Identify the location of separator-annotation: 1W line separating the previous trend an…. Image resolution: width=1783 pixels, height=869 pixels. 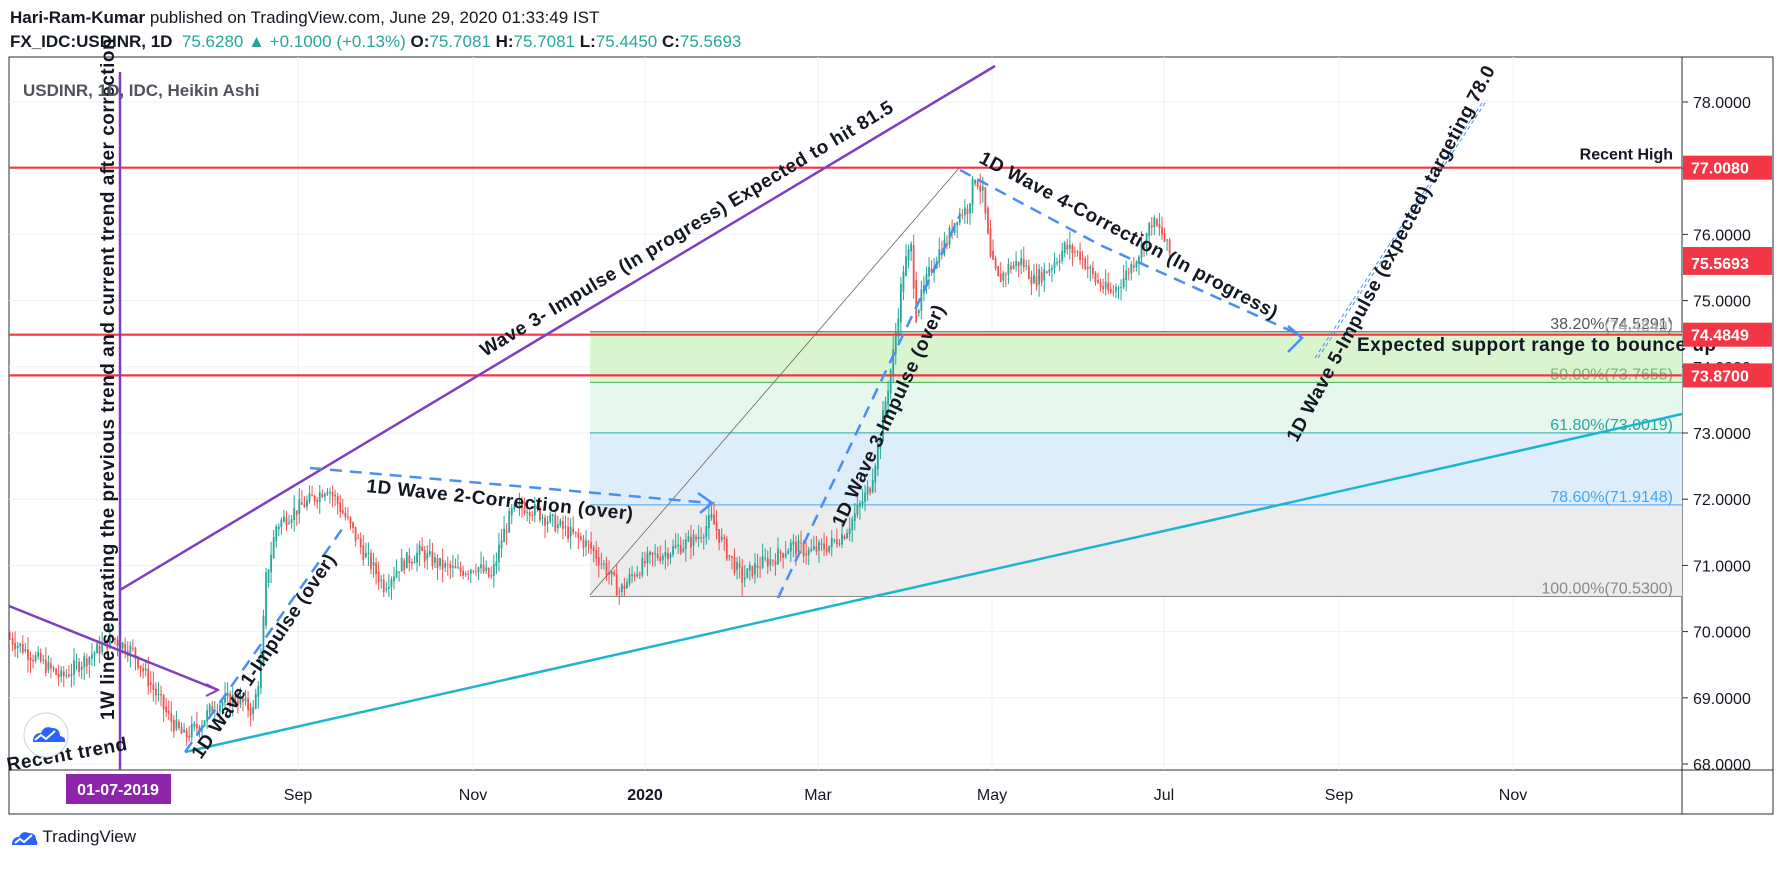
(108, 379).